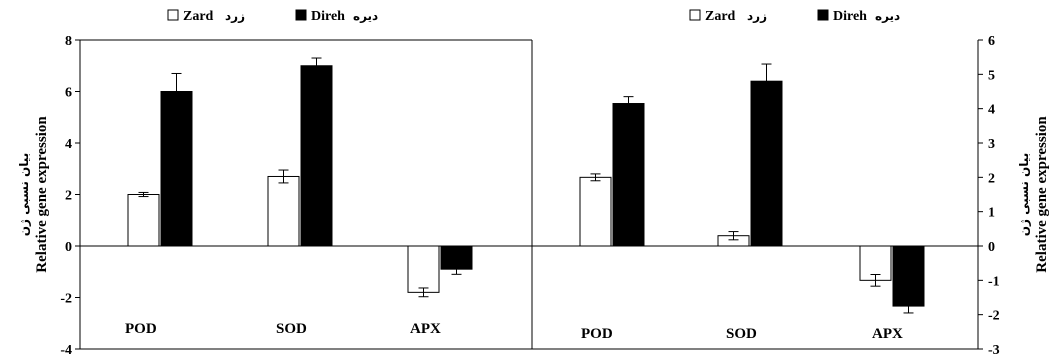 The height and width of the screenshot is (356, 1056). I want to click on y-tick-label: 5, so click(991, 75).